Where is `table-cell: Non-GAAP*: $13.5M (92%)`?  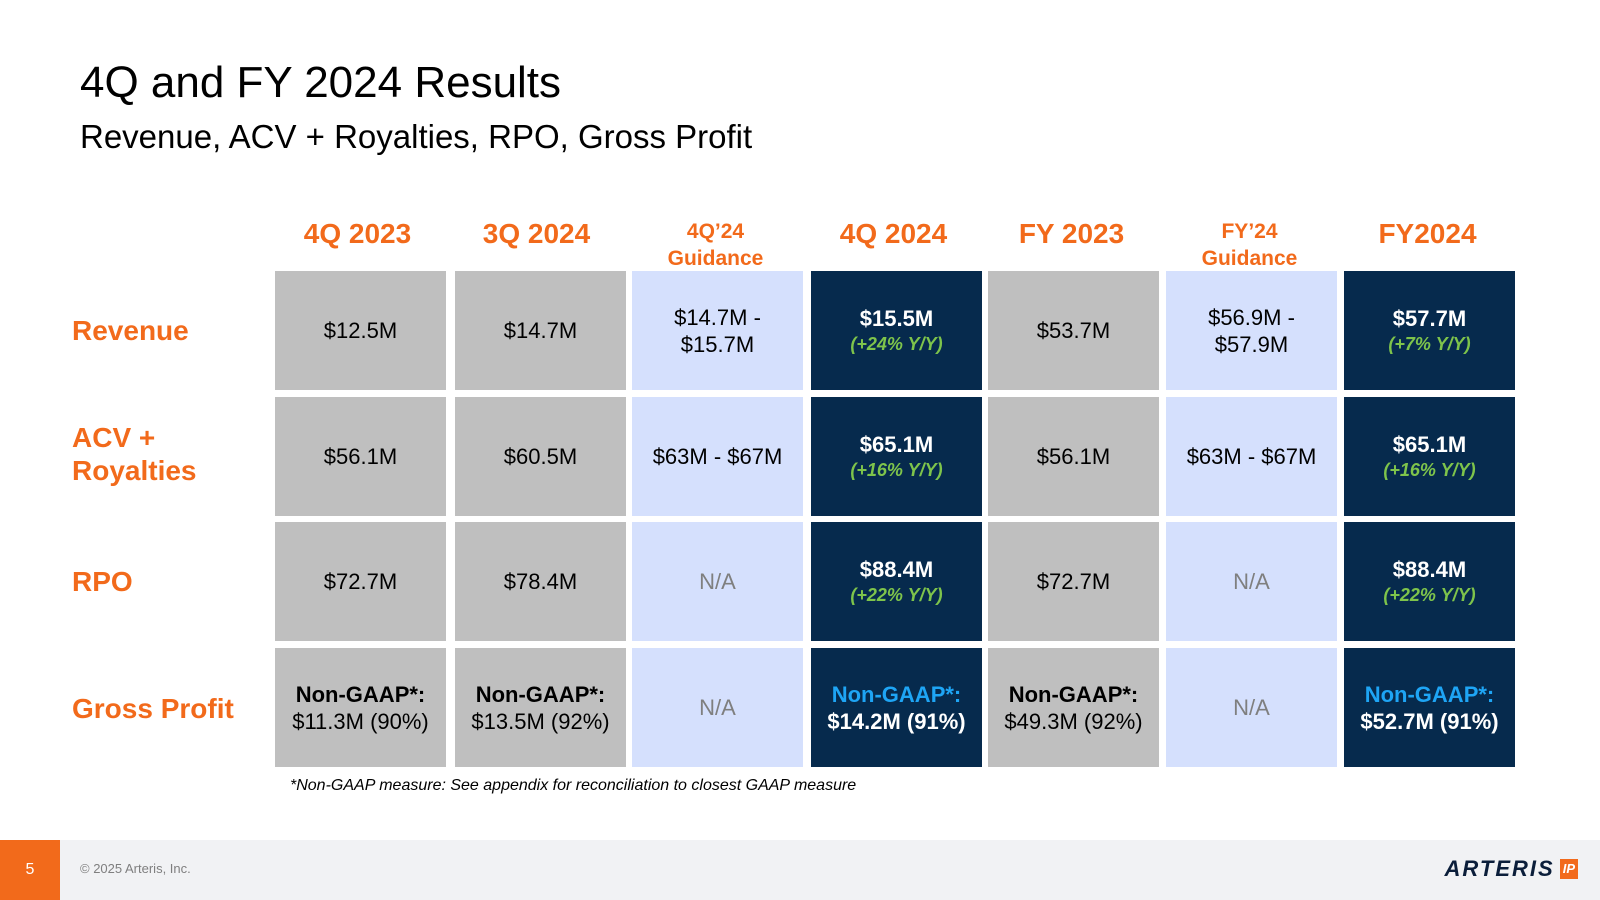 table-cell: Non-GAAP*: $13.5M (92%) is located at coordinates (540, 707).